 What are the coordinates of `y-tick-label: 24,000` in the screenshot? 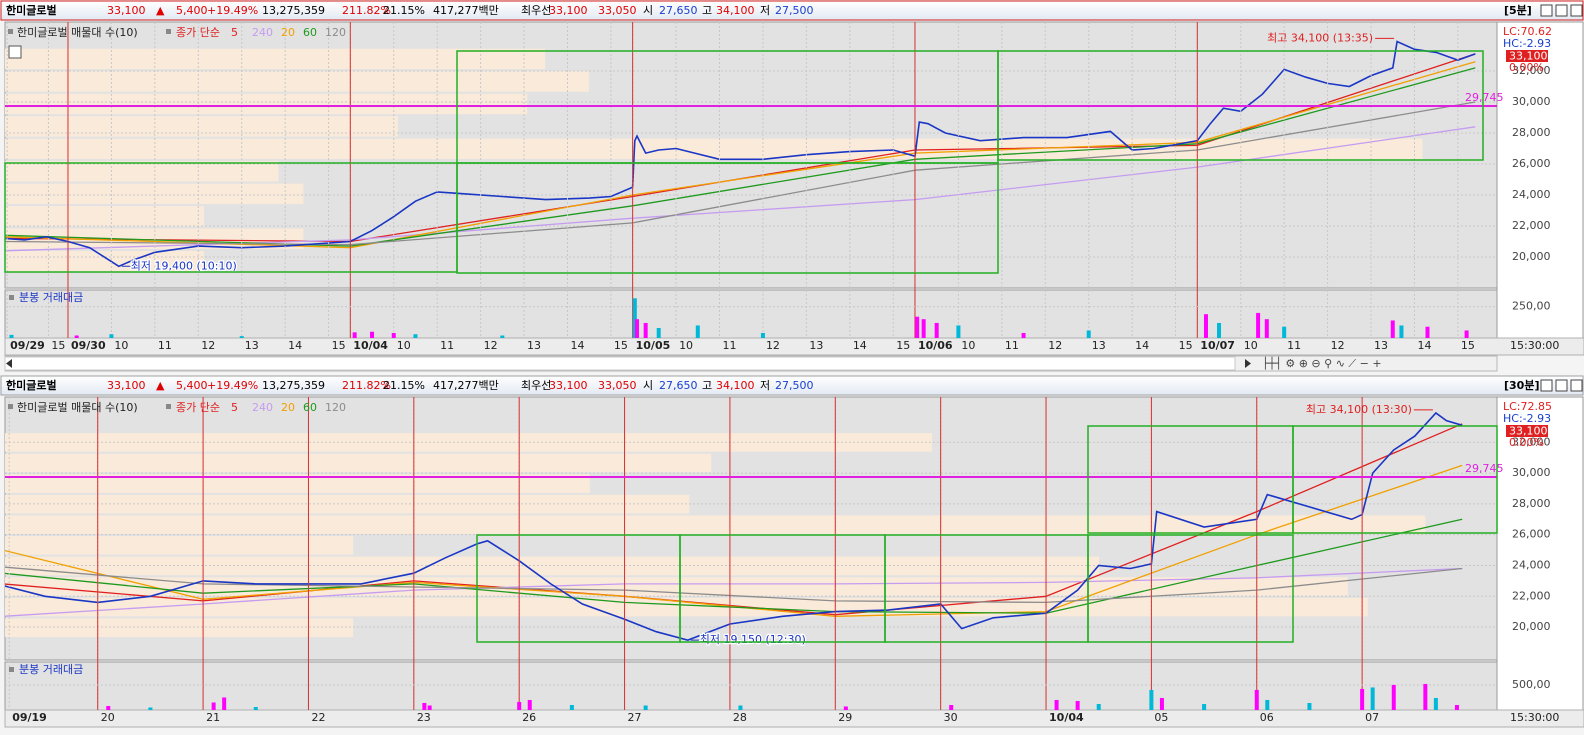 It's located at (1531, 564).